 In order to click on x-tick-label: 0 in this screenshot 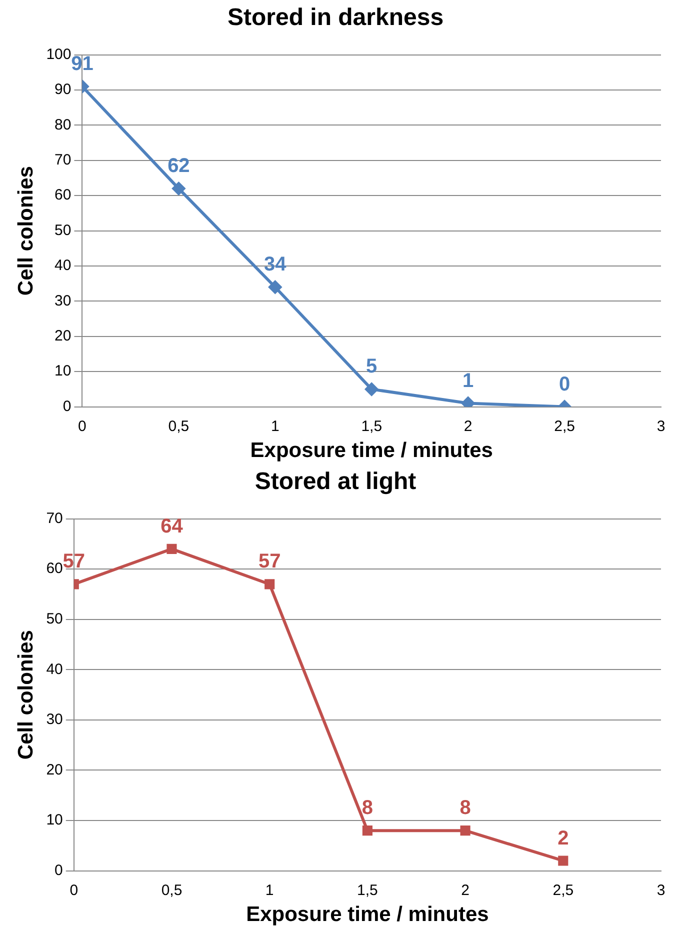, I will do `click(82, 426)`.